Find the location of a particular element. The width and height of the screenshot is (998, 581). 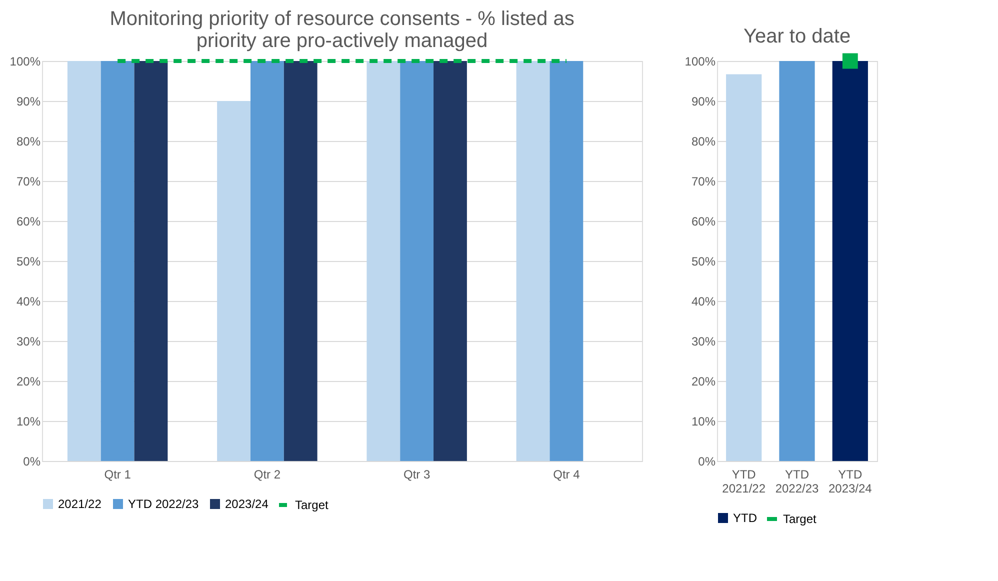

legend-label: YTD 2022/23 is located at coordinates (164, 504).